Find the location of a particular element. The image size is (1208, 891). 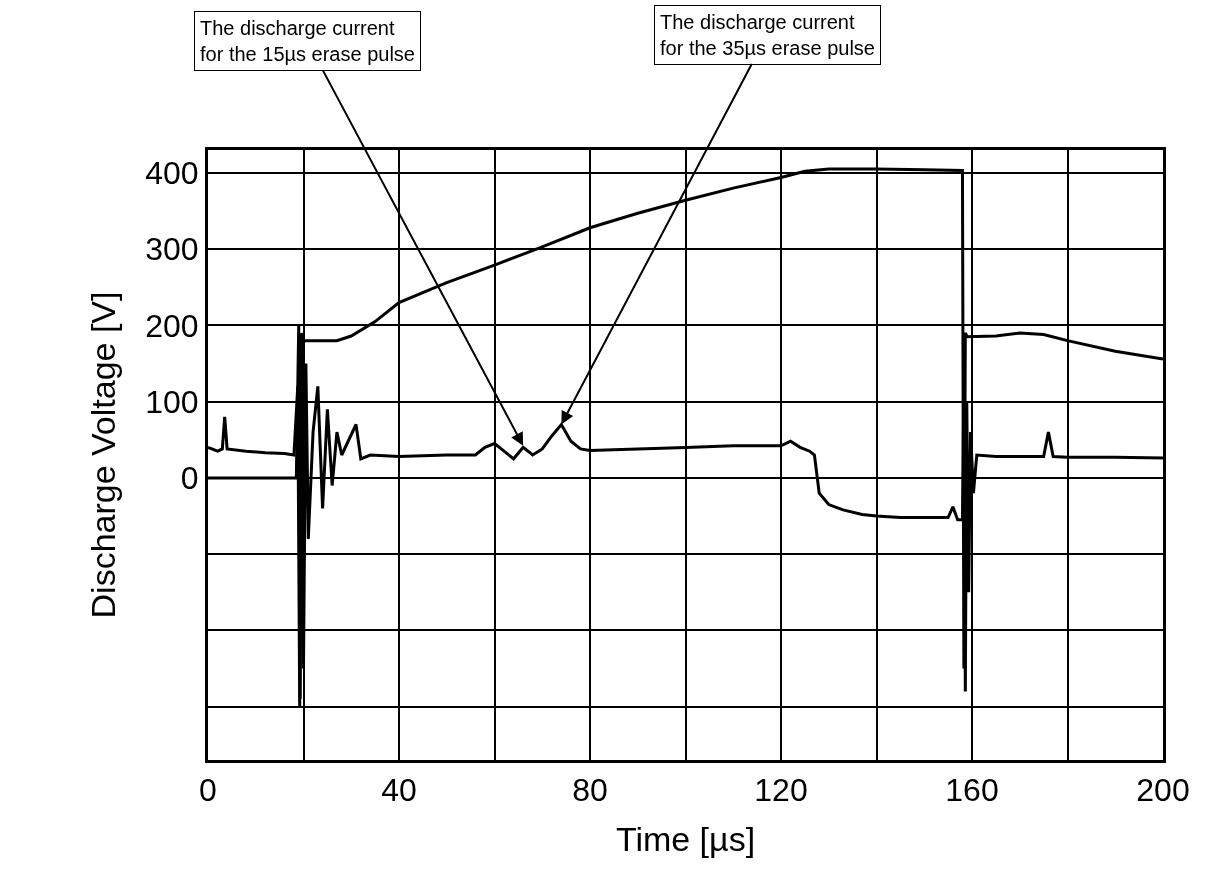

x-tick-label: 40 is located at coordinates (399, 790).